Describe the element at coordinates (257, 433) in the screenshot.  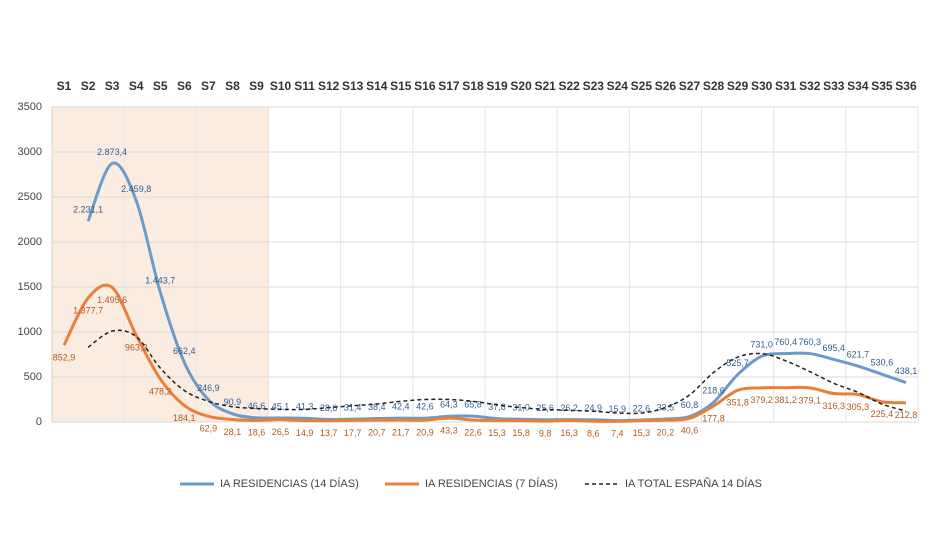
I see `value-label: 18,6` at that location.